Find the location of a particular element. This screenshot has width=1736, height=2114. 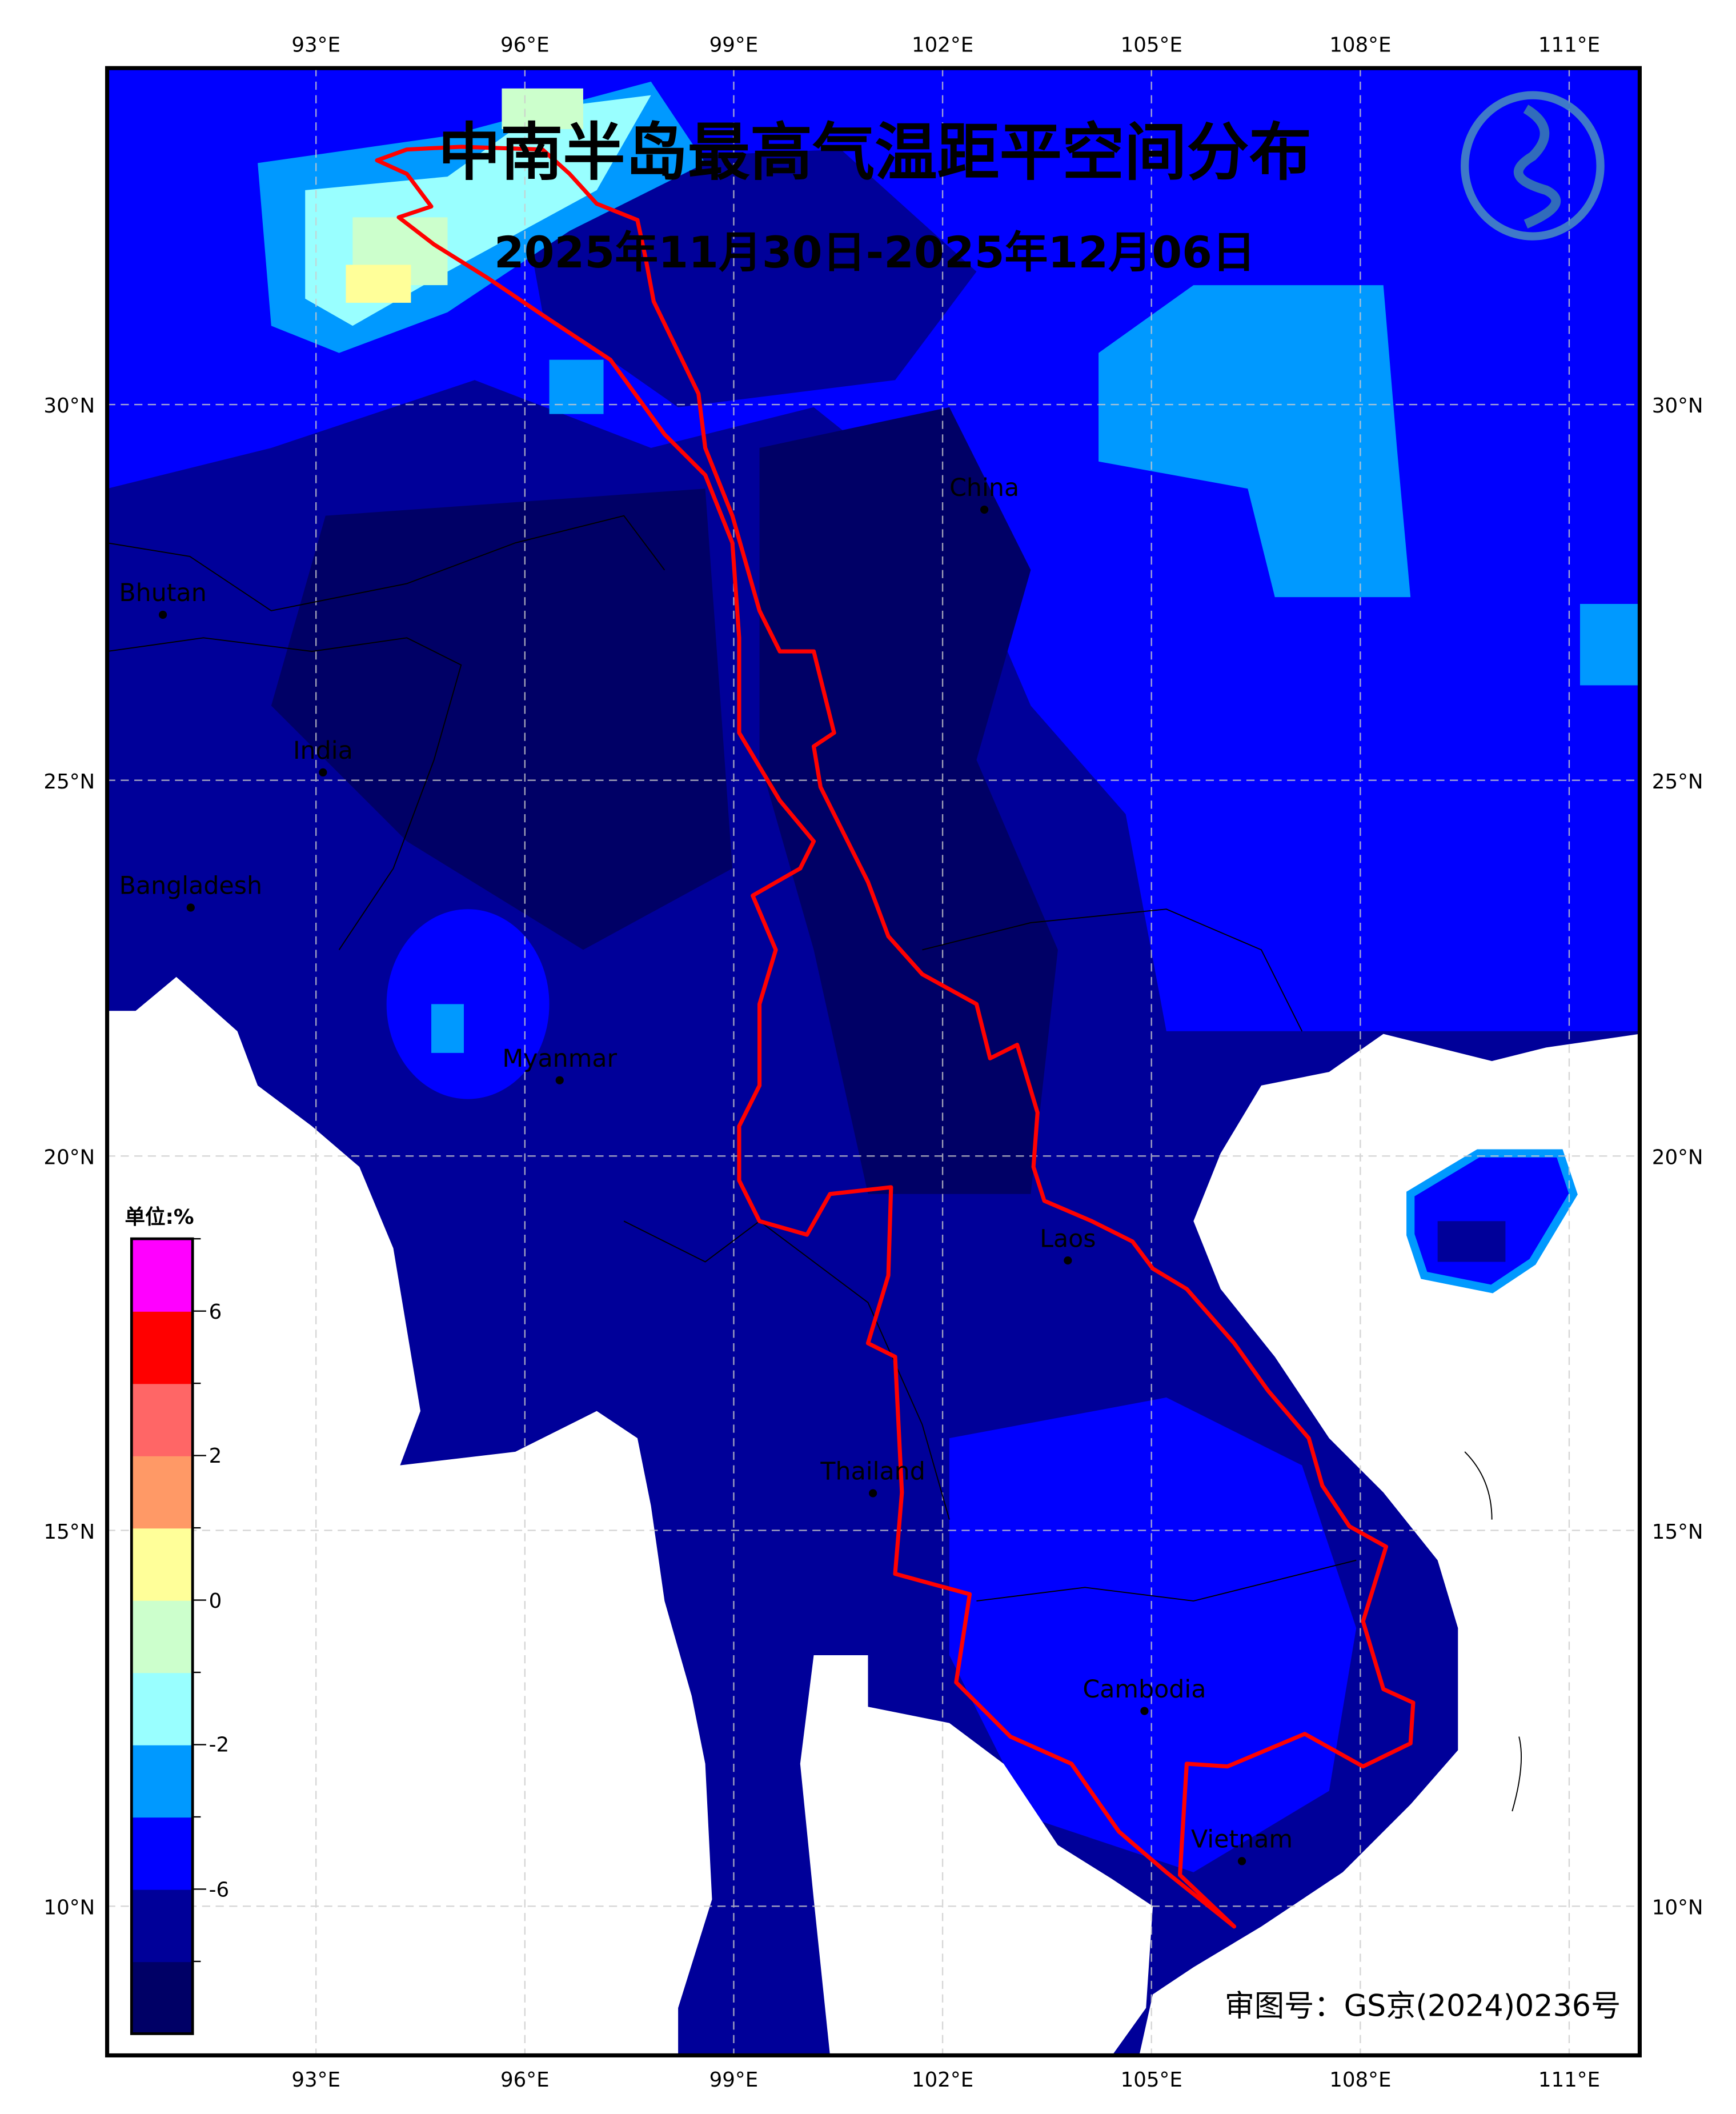

dragon-emblem-icon is located at coordinates (1533, 166).